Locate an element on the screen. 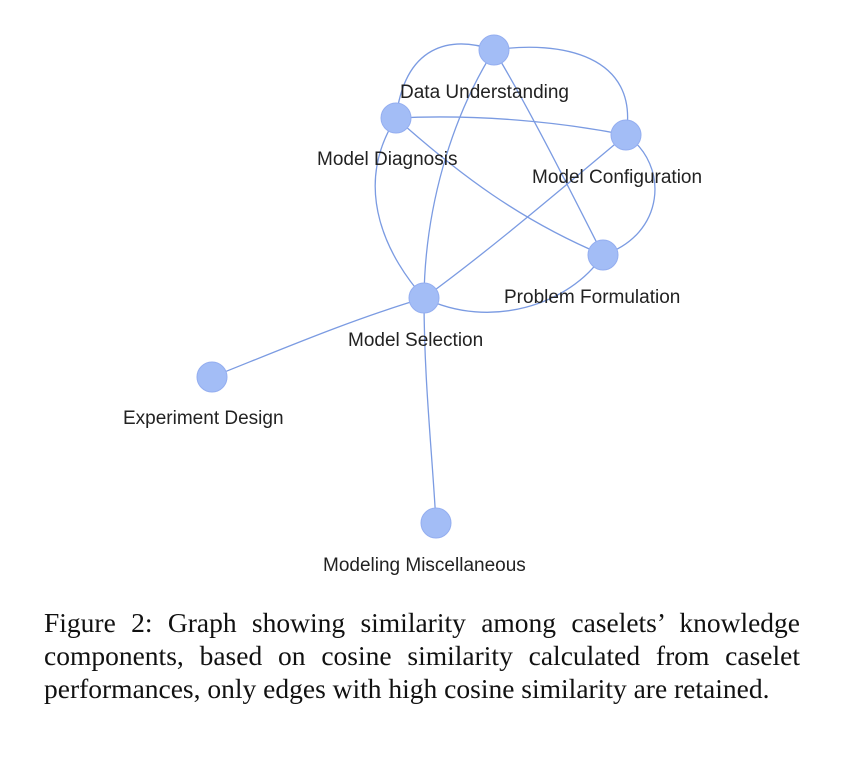  label-modeling-miscellaneous: Modeling Miscellaneous is located at coordinates (424, 565).